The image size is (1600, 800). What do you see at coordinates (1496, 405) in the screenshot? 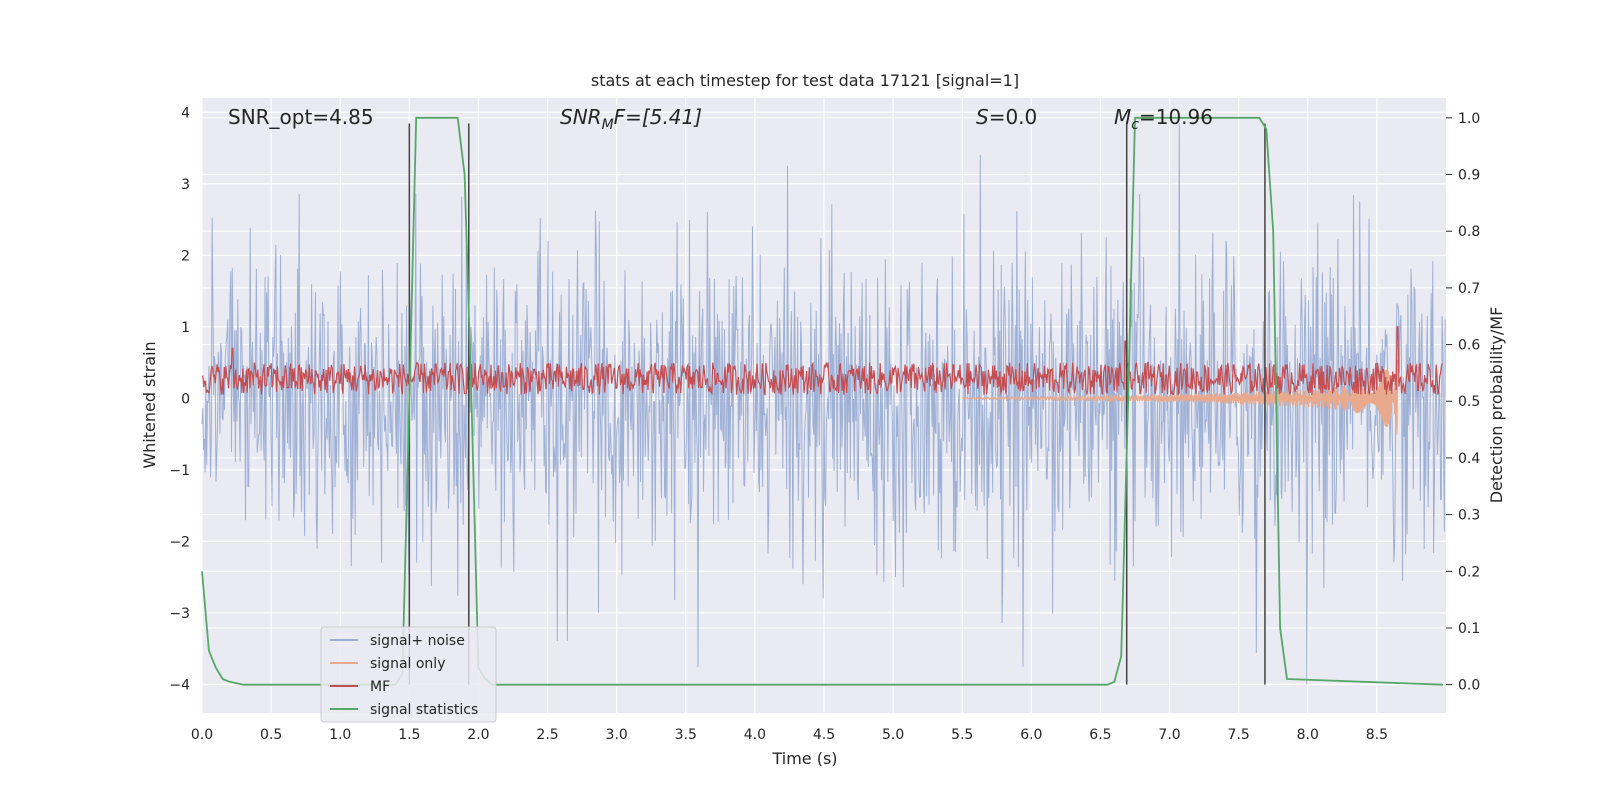
I see `y-axis-right-label: Detection probability/MF` at bounding box center [1496, 405].